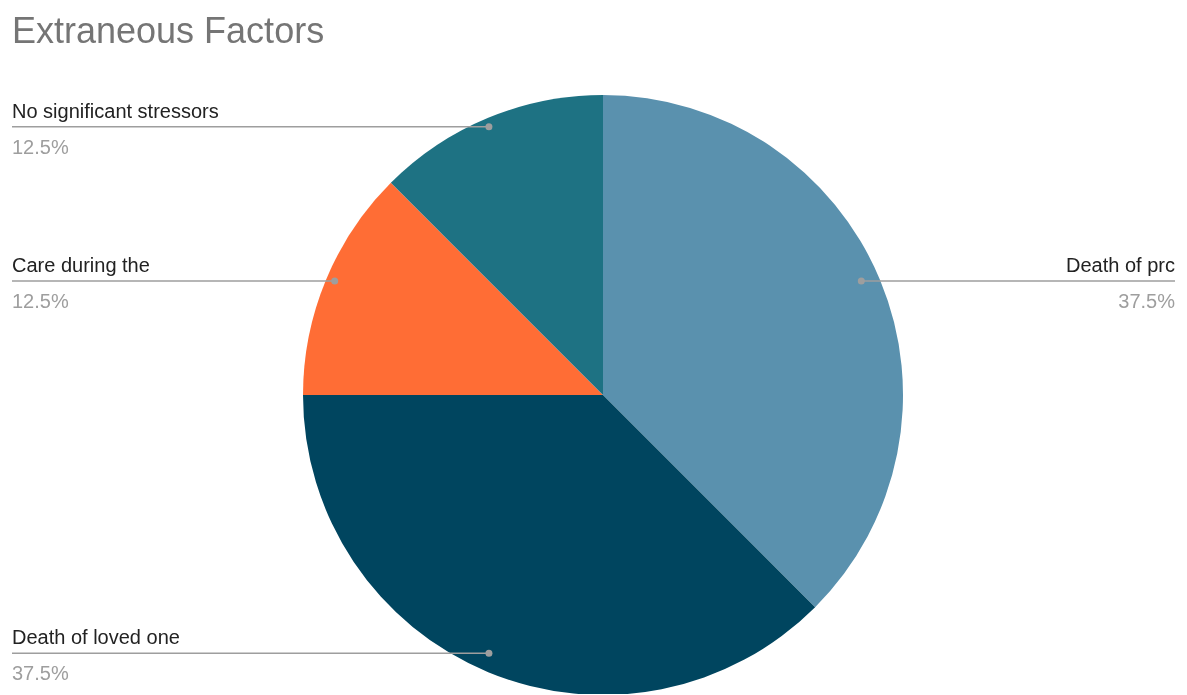 This screenshot has width=1187, height=695. I want to click on slice-label: No significant stressors, so click(115, 110).